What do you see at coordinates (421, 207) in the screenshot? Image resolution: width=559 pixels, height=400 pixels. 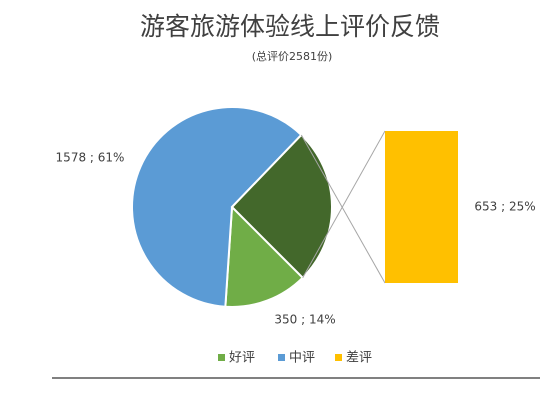 I see `split-bar` at bounding box center [421, 207].